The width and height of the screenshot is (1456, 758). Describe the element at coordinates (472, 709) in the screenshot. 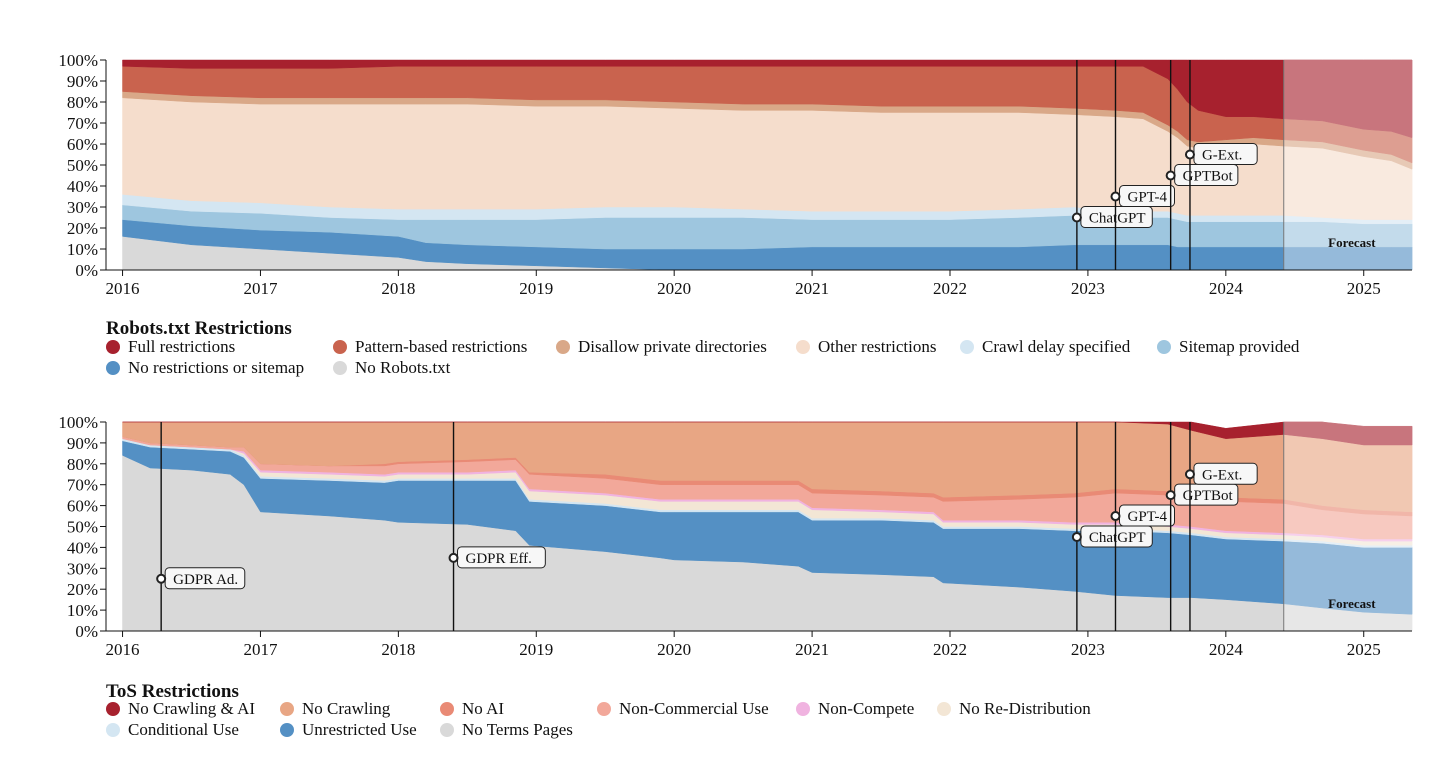

I see `legend-item: No AI` at that location.